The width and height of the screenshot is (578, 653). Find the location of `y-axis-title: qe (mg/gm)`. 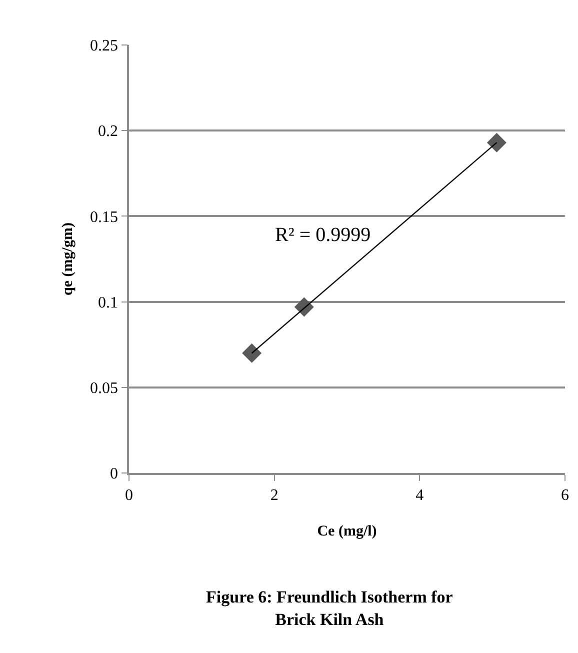

y-axis-title: qe (mg/gm) is located at coordinates (68, 259).